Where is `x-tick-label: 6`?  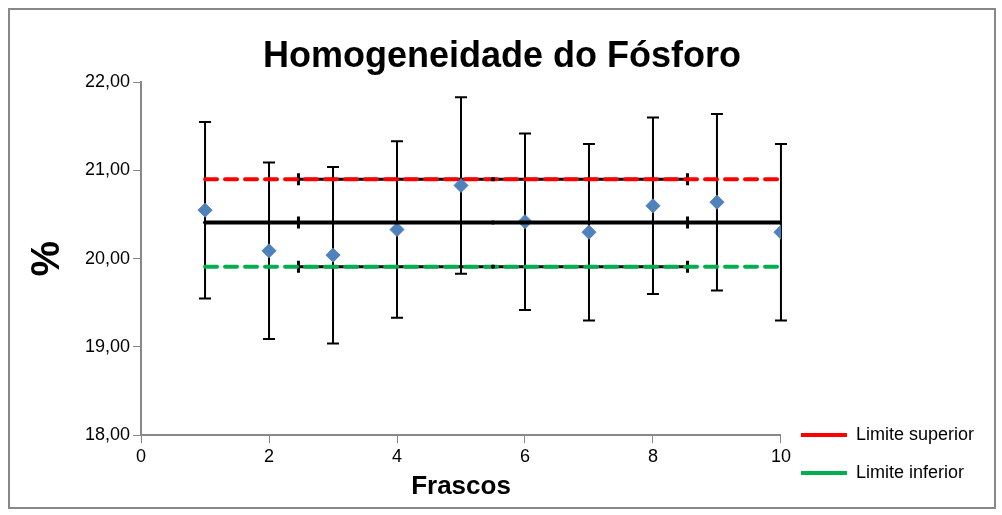
x-tick-label: 6 is located at coordinates (524, 455).